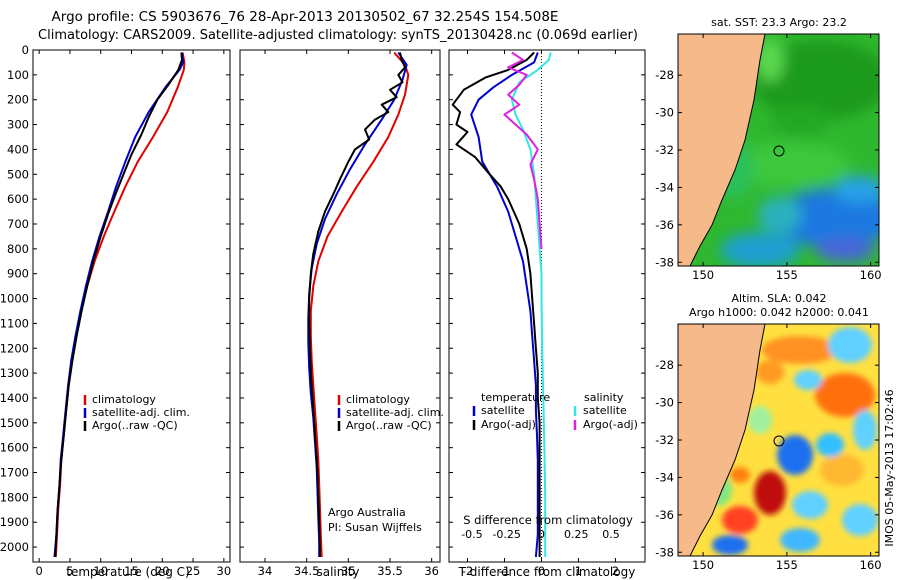 This screenshot has width=900, height=580. I want to click on y-tick-label: 1300, so click(14, 373).